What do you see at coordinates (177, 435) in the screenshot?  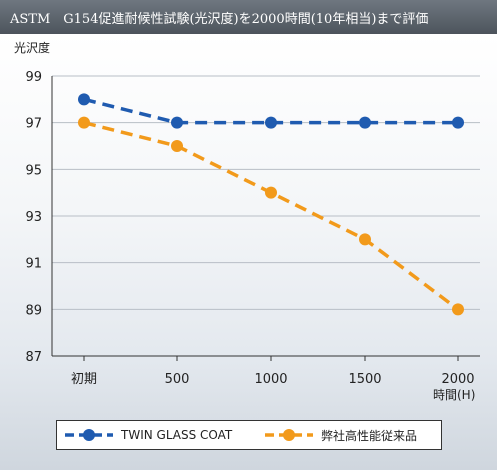 I see `legend-label-series-1: TWIN GLASS COAT` at bounding box center [177, 435].